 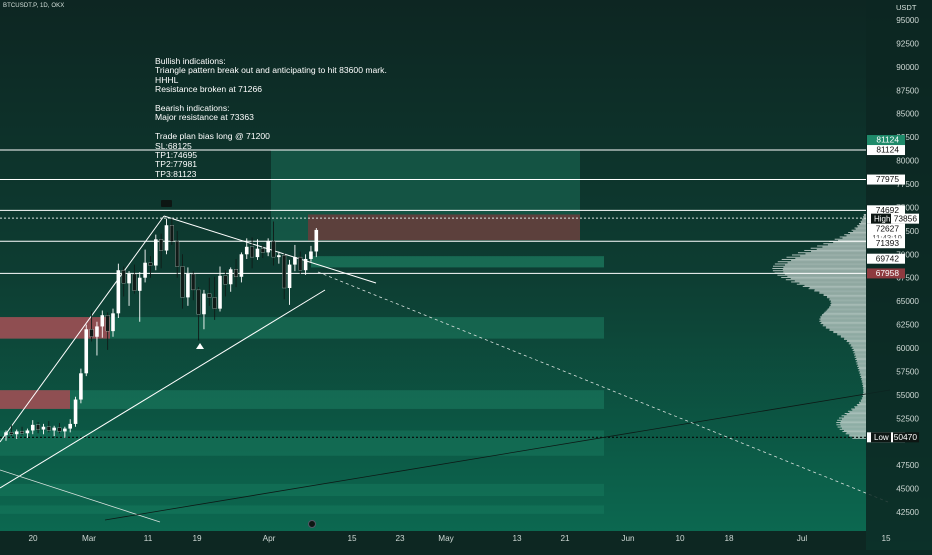 I want to click on price-label: High 73856, so click(x=893, y=218).